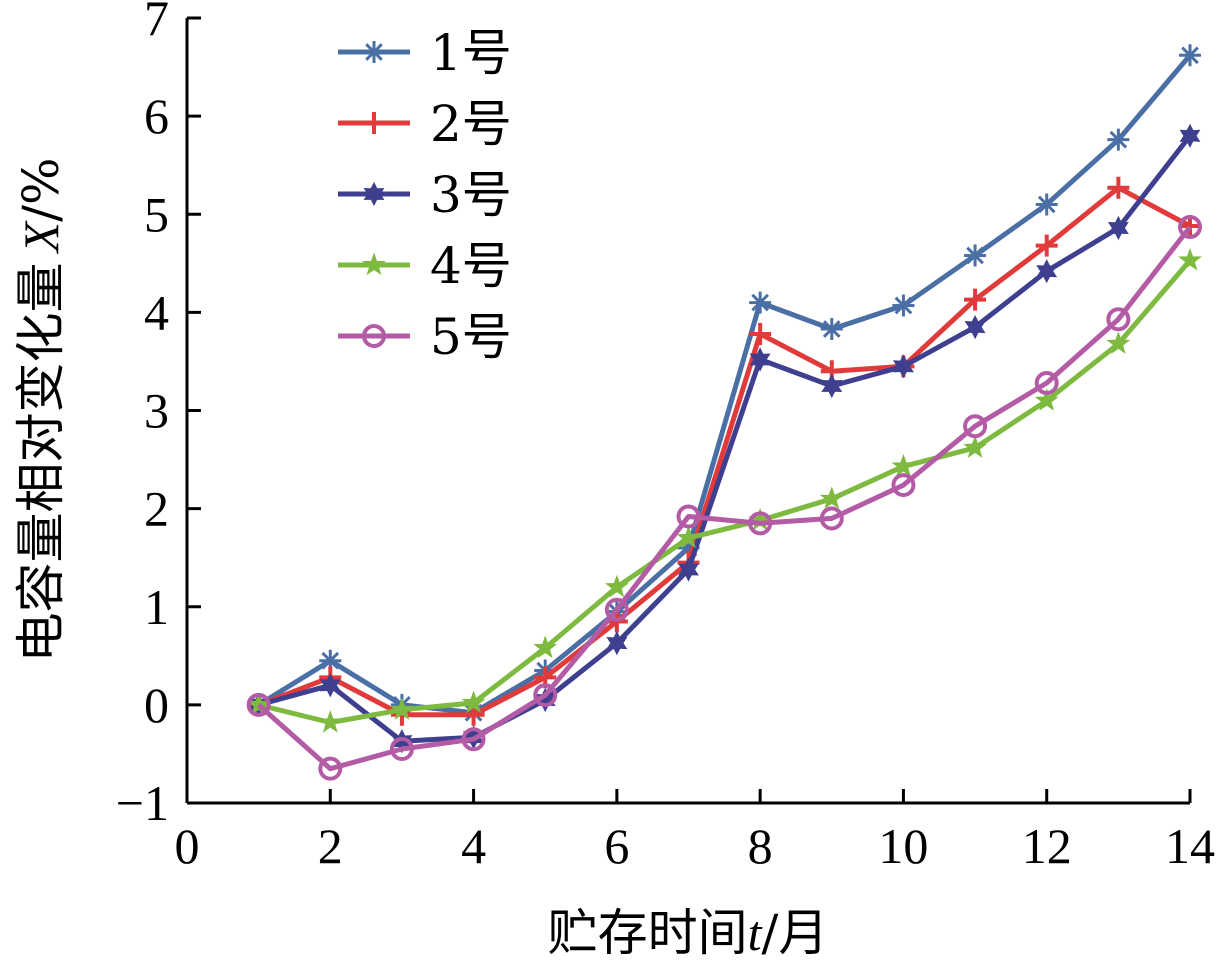 Image resolution: width=1221 pixels, height=964 pixels. I want to click on y-tick-label: 5, so click(156, 214).